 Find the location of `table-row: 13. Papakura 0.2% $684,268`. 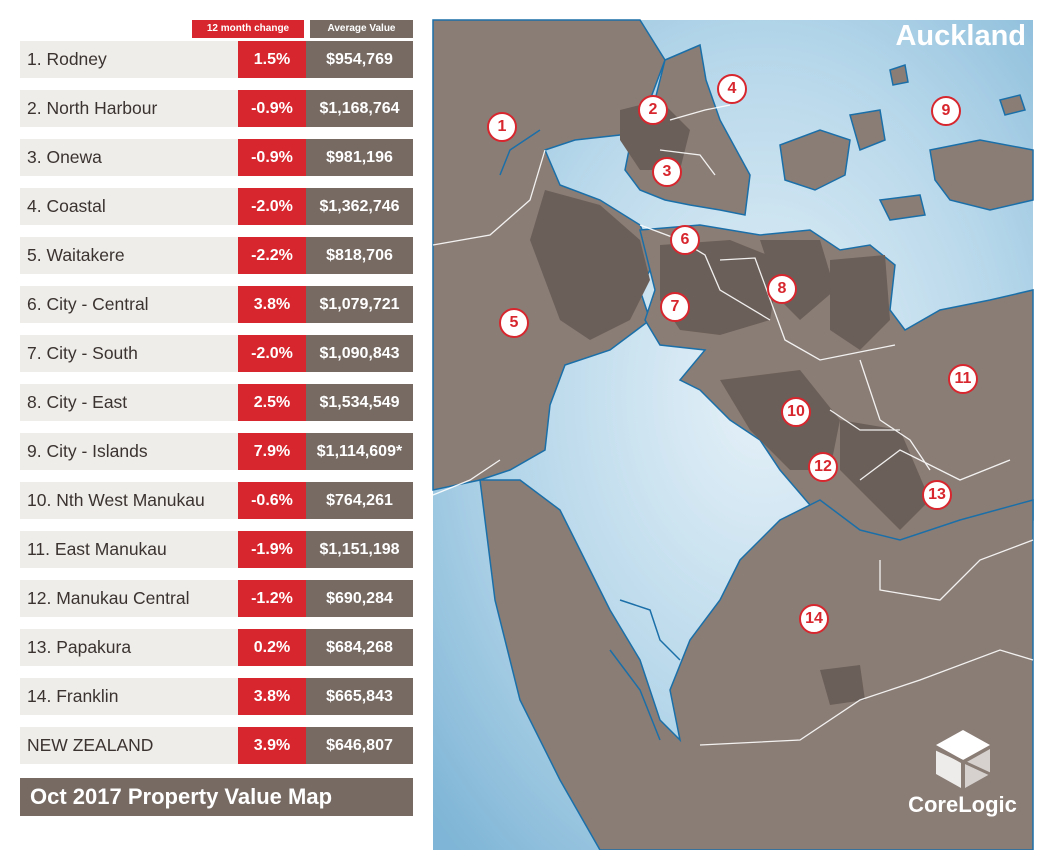

table-row: 13. Papakura 0.2% $684,268 is located at coordinates (216, 647).